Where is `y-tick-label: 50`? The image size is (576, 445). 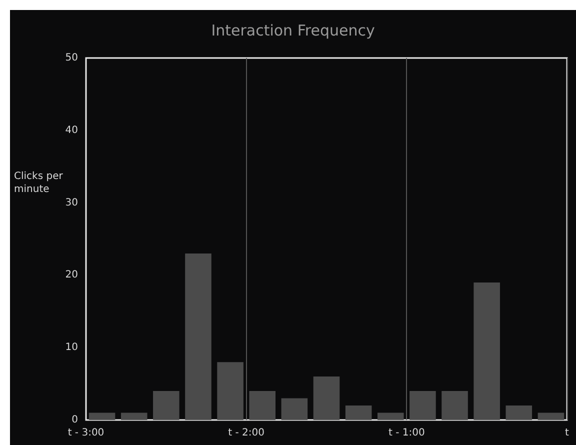
y-tick-label: 50 is located at coordinates (71, 58).